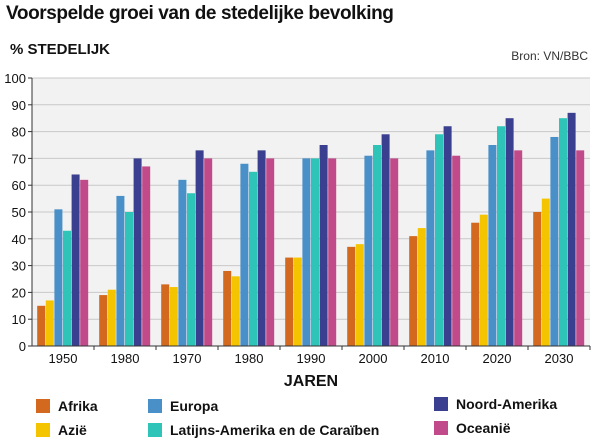  What do you see at coordinates (15, 78) in the screenshot?
I see `y-tick-label: 100` at bounding box center [15, 78].